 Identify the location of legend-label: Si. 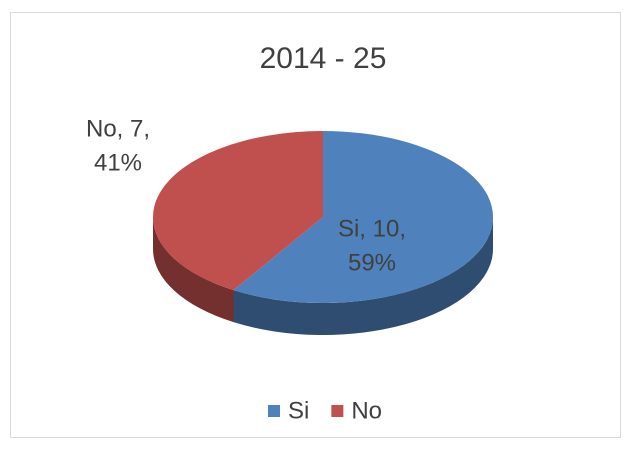
(298, 410).